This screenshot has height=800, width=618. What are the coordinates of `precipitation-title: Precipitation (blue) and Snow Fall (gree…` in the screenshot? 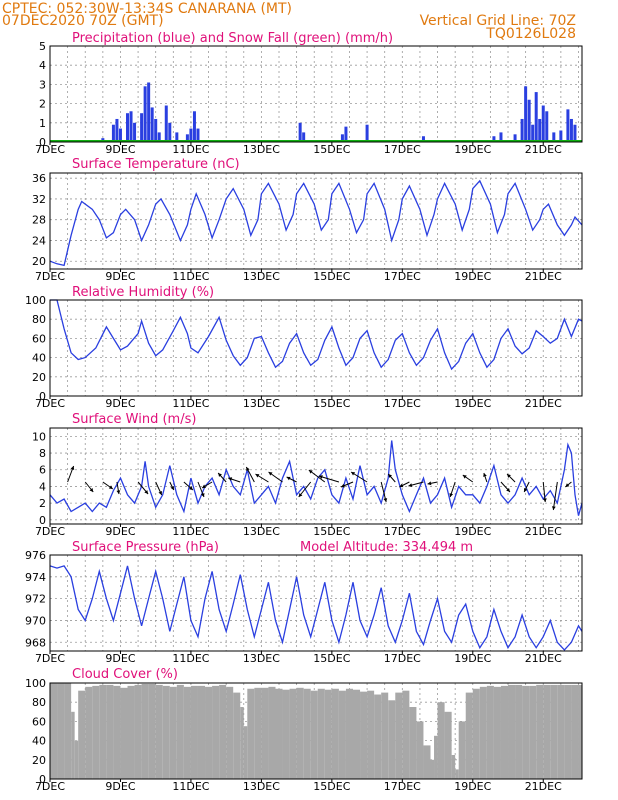 It's located at (232, 38).